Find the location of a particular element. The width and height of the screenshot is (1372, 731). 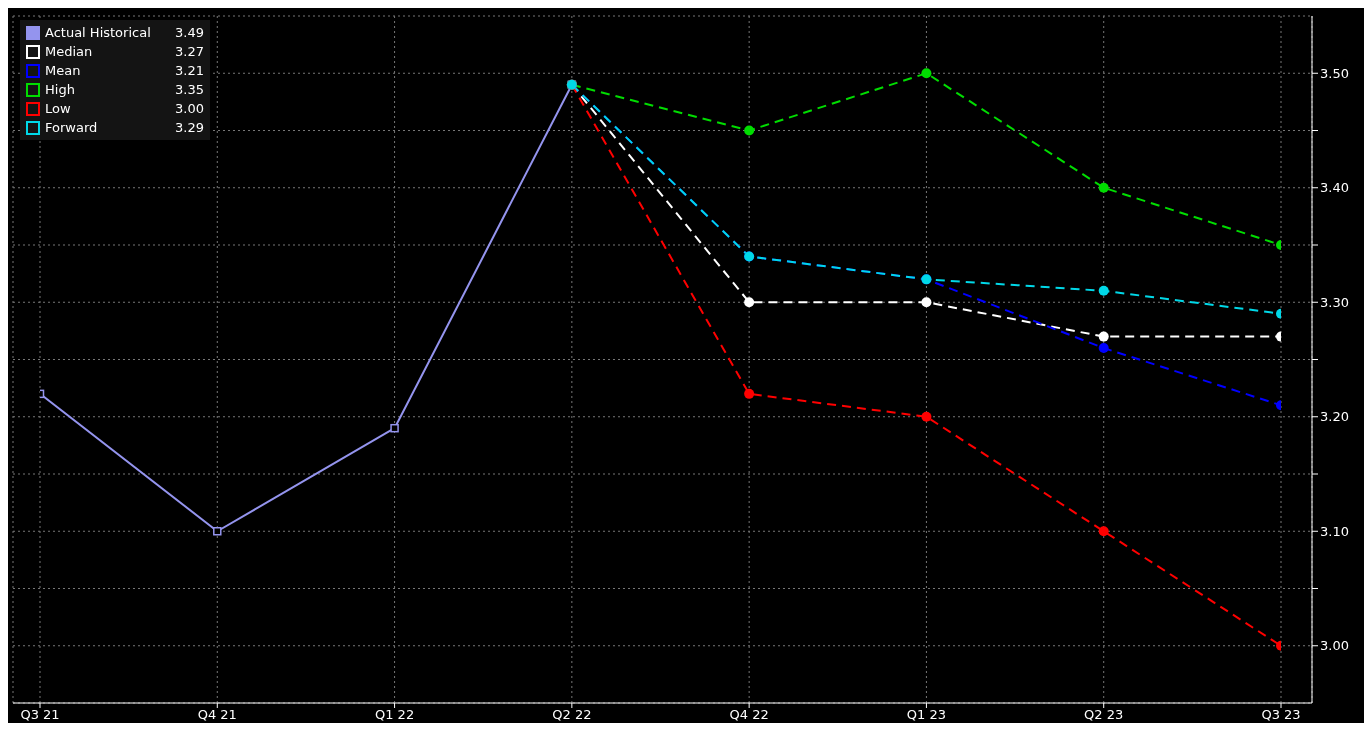

legend-label: Low is located at coordinates (58, 108).